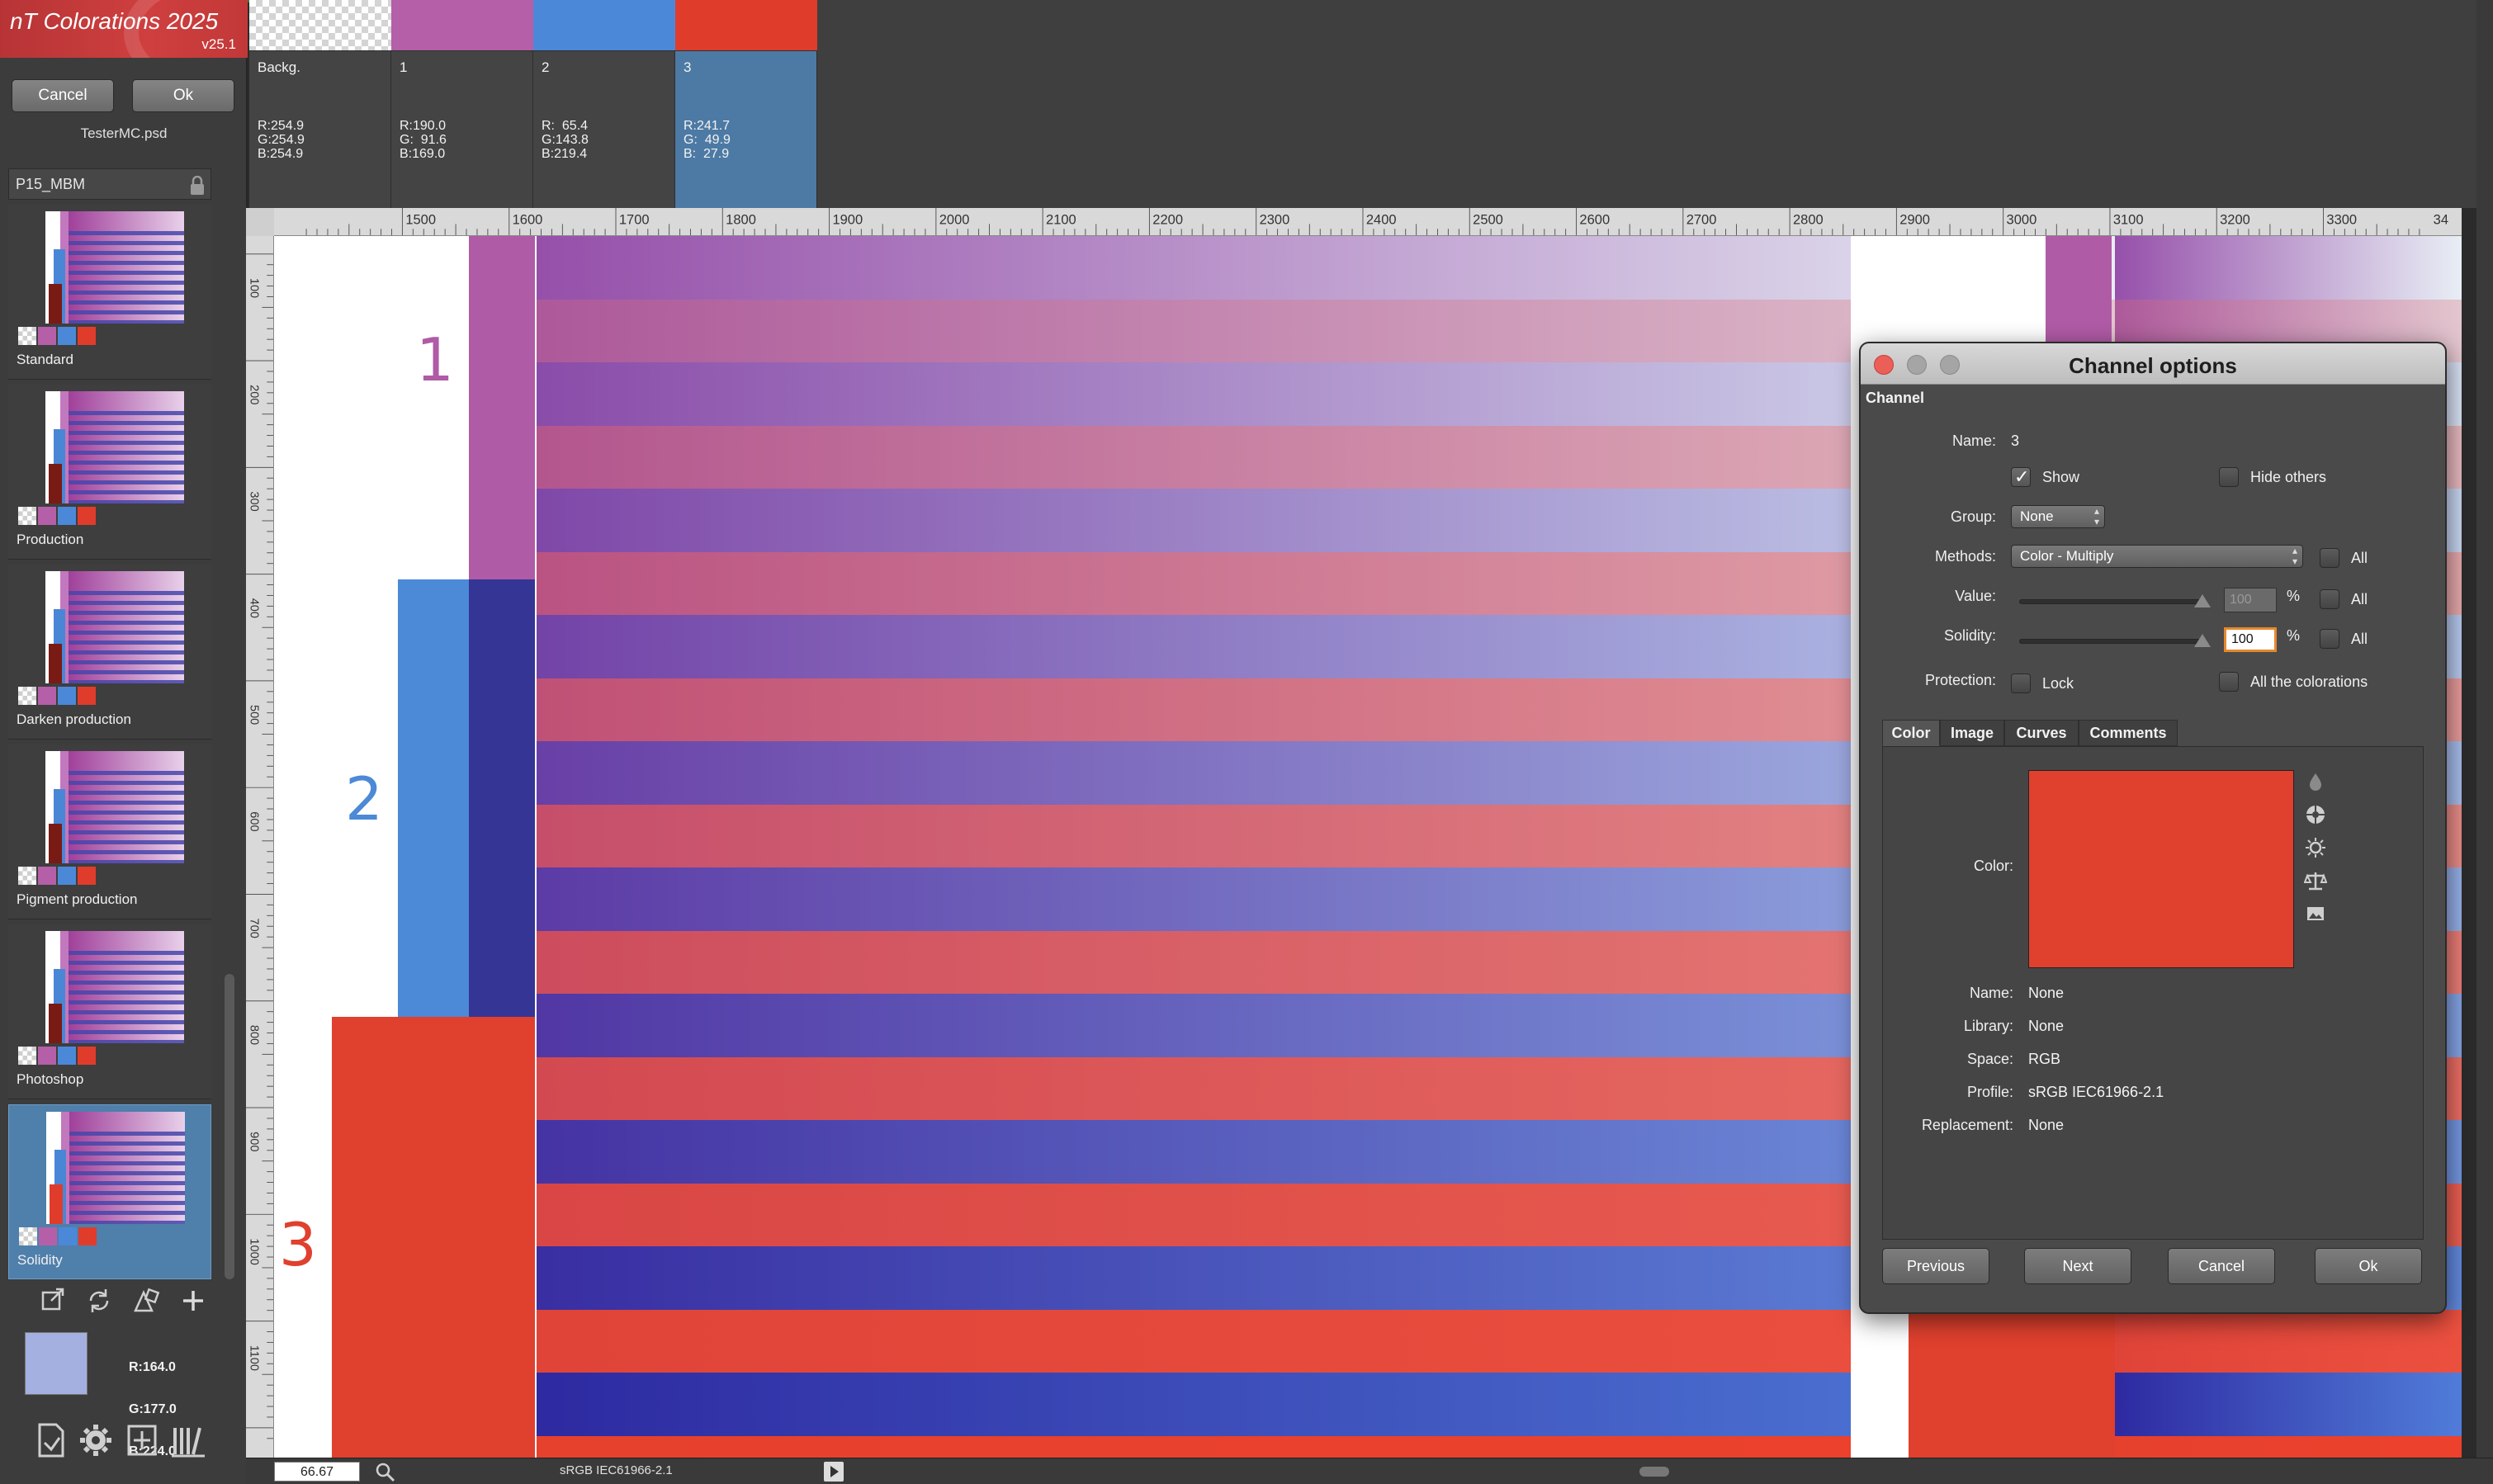  I want to click on maximize-window-button, so click(1950, 365).